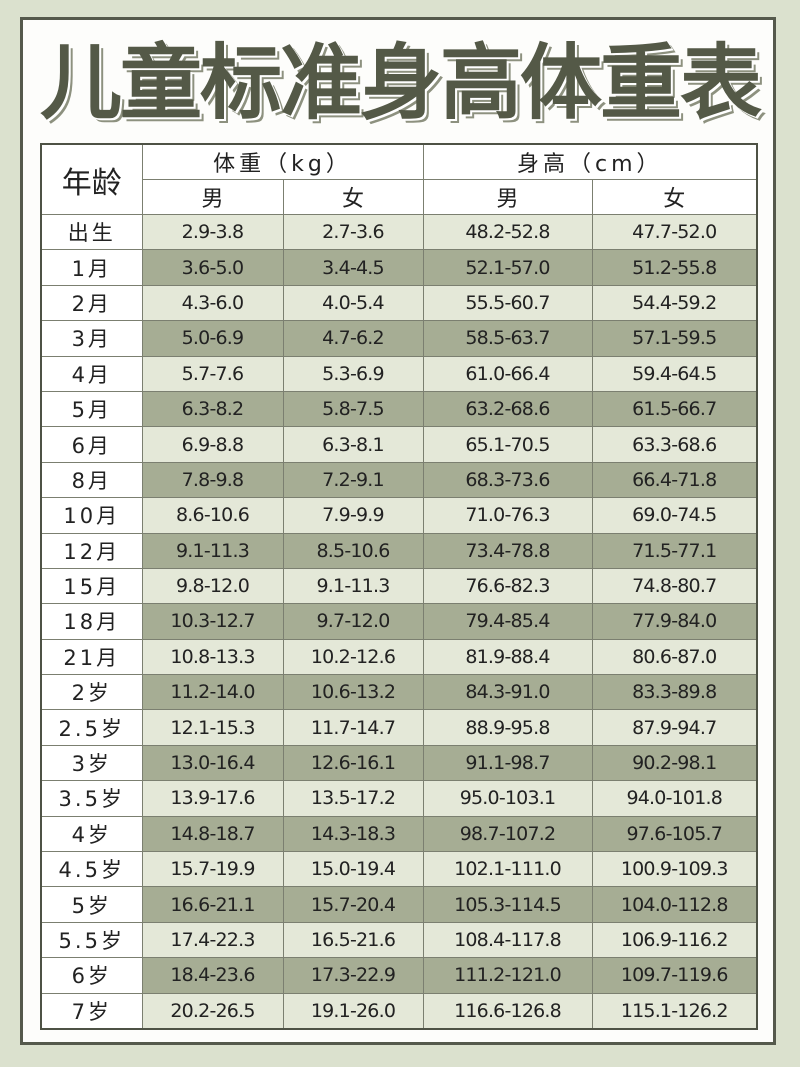 This screenshot has width=800, height=1067. I want to click on weight-male-cell: 12.1-15.3, so click(212, 727).